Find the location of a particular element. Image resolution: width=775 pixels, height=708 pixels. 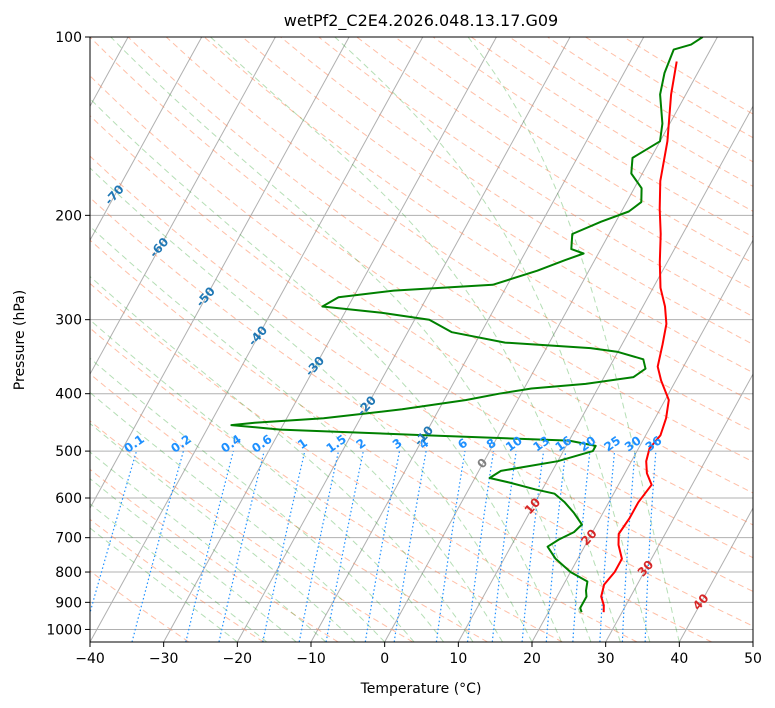

x-axis-label: Temperature (°C) is located at coordinates (421, 689).